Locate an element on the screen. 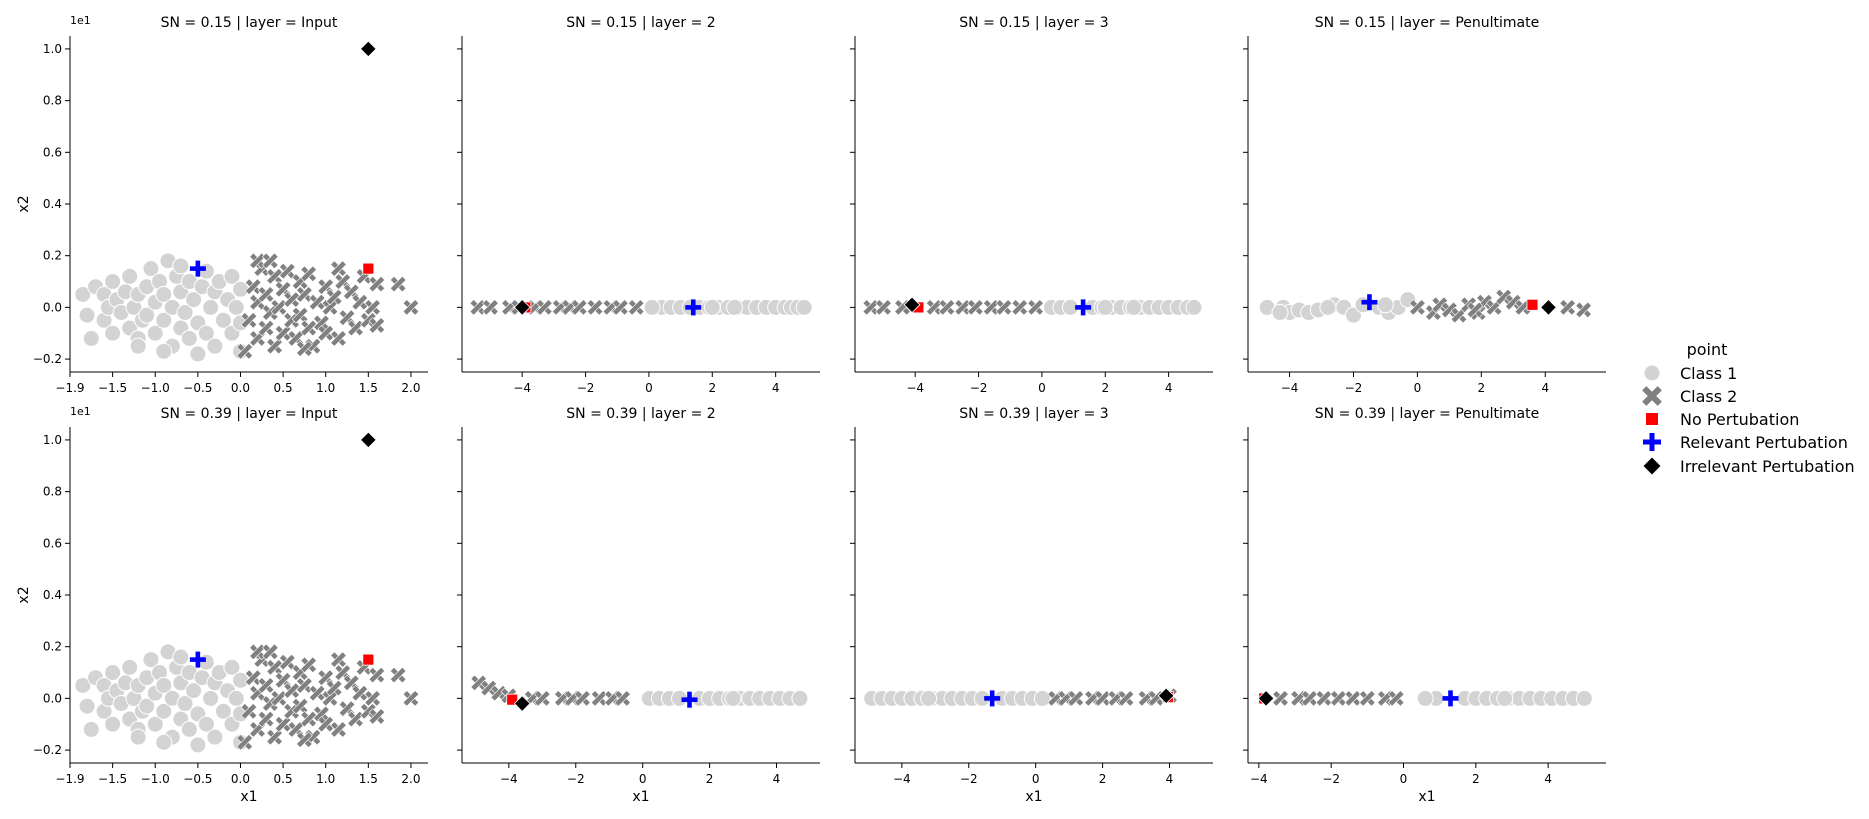 The width and height of the screenshot is (1869, 819). y-tick-label: 0.2 is located at coordinates (52, 256).